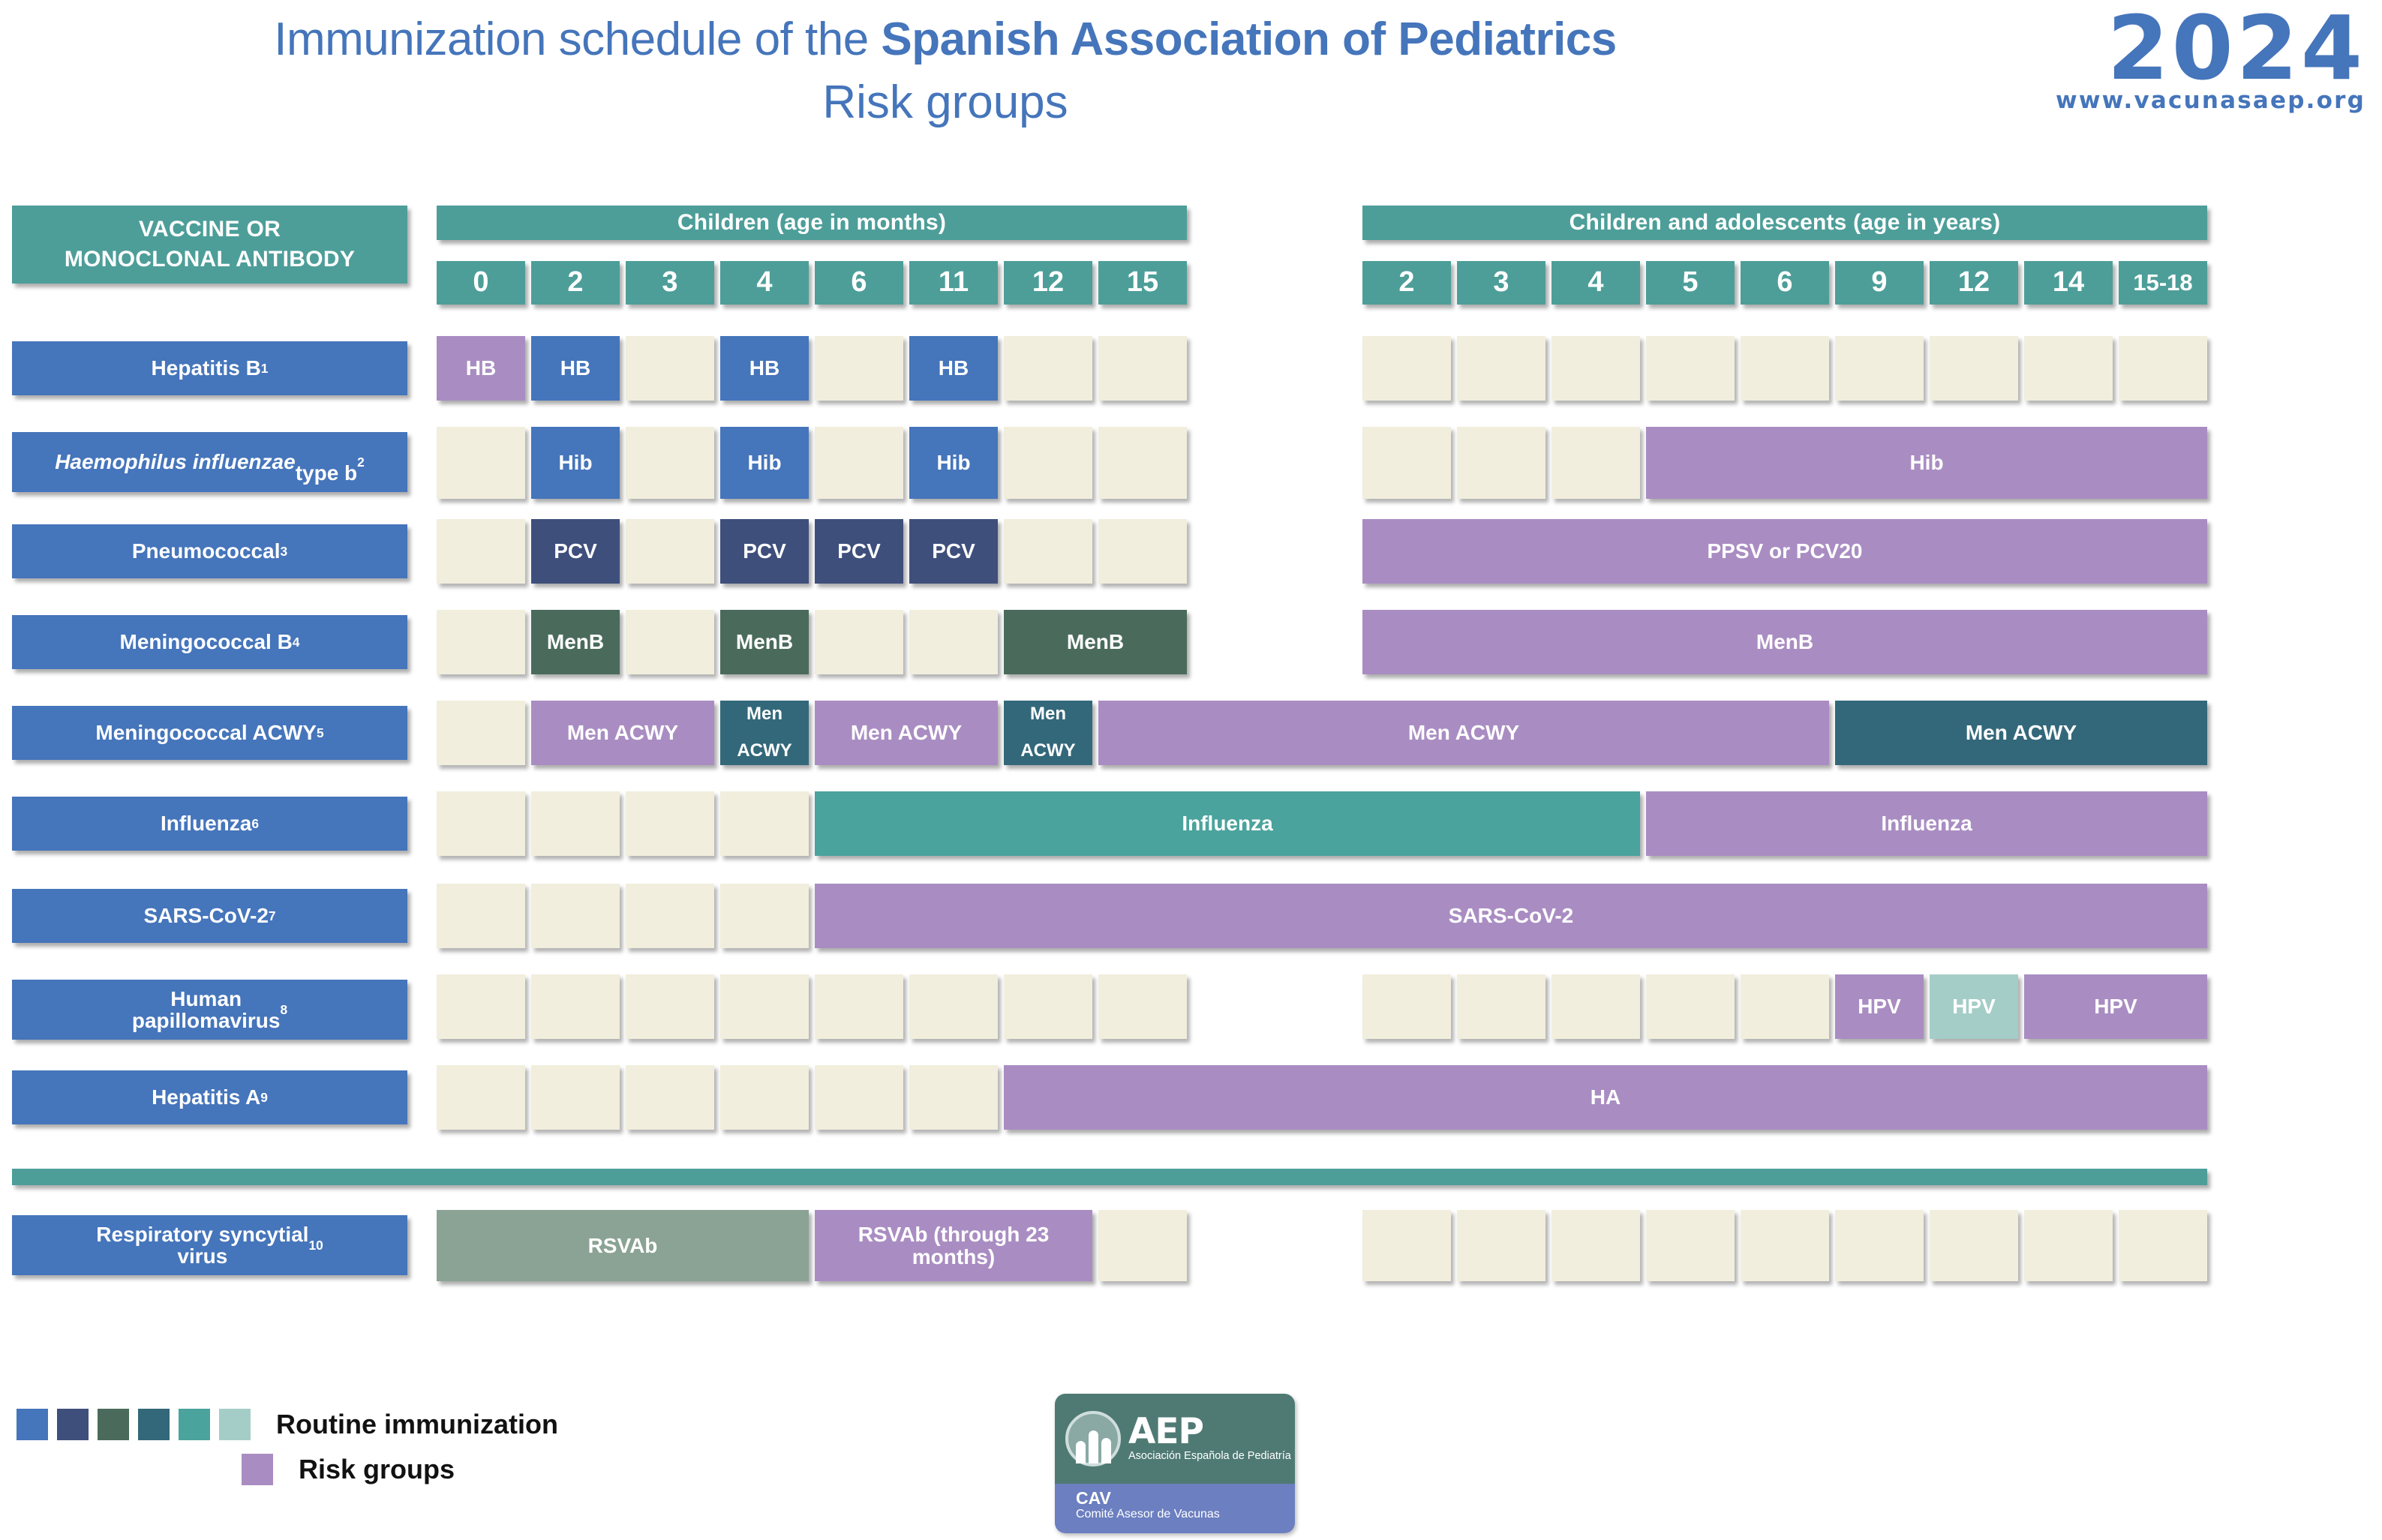  What do you see at coordinates (287, 1469) in the screenshot?
I see `legend-row-risk: Risk groups` at bounding box center [287, 1469].